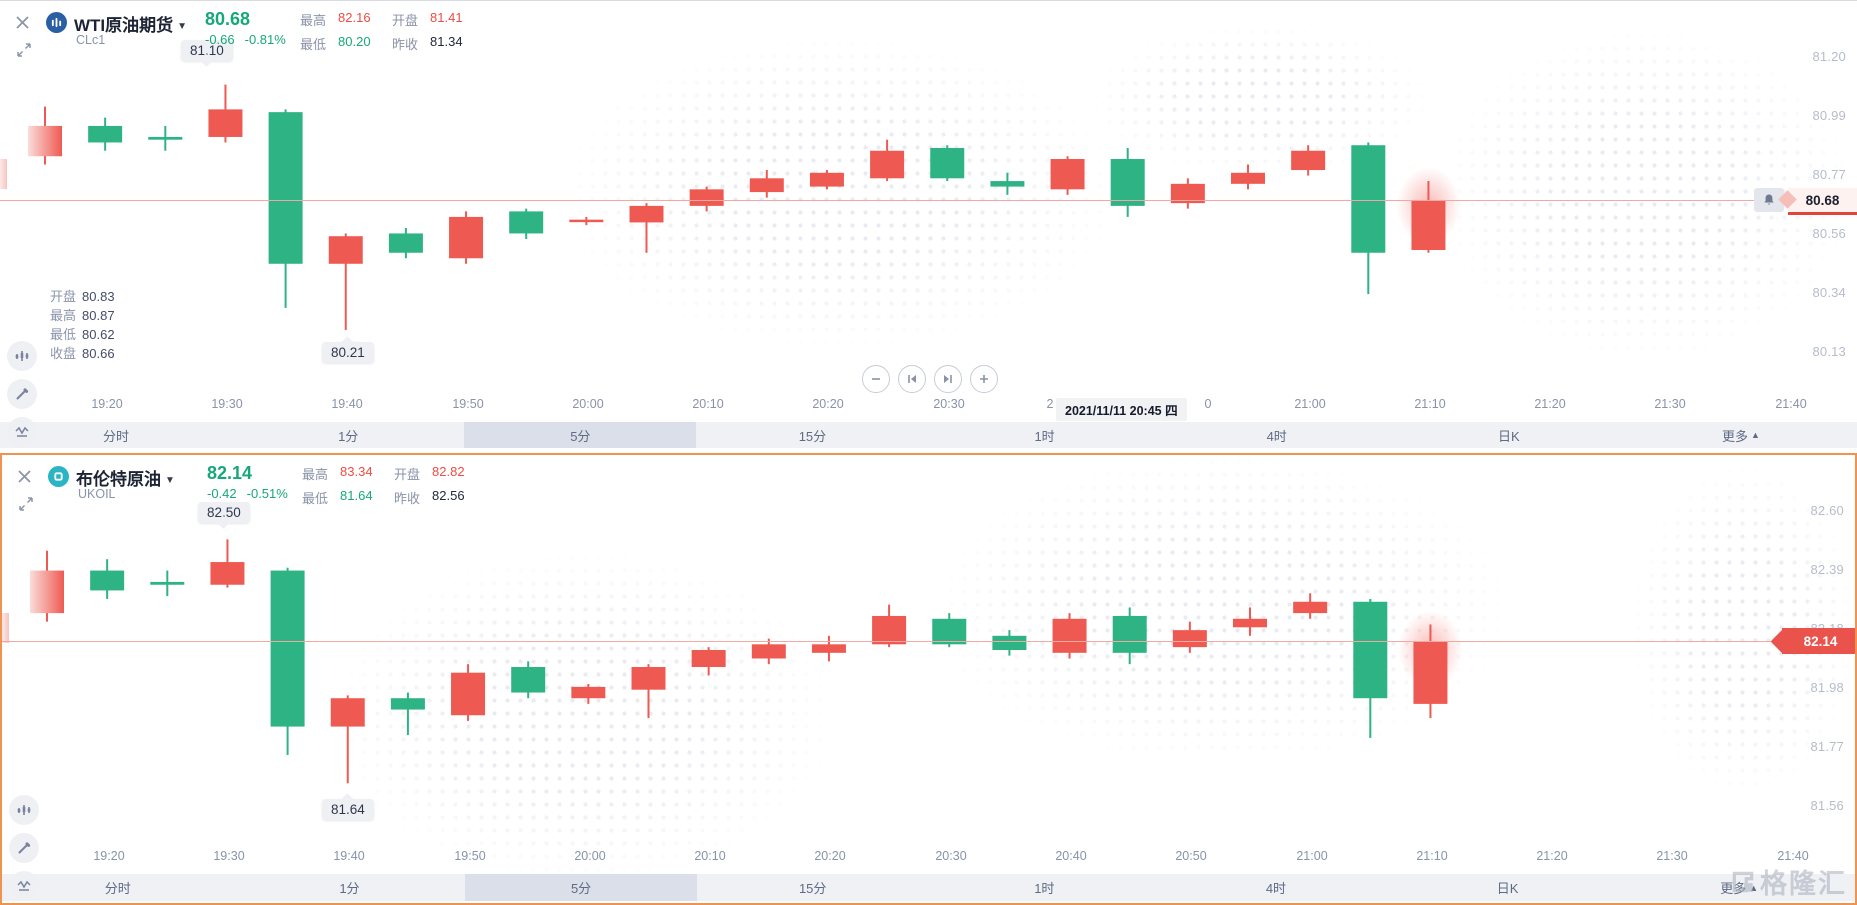 This screenshot has height=905, width=1857. What do you see at coordinates (1769, 200) in the screenshot?
I see `bell-icon` at bounding box center [1769, 200].